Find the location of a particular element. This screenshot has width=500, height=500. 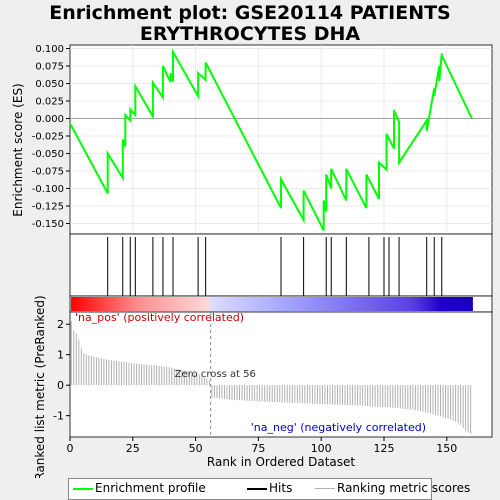

es-tick-label: -0.100 is located at coordinates (48, 189).